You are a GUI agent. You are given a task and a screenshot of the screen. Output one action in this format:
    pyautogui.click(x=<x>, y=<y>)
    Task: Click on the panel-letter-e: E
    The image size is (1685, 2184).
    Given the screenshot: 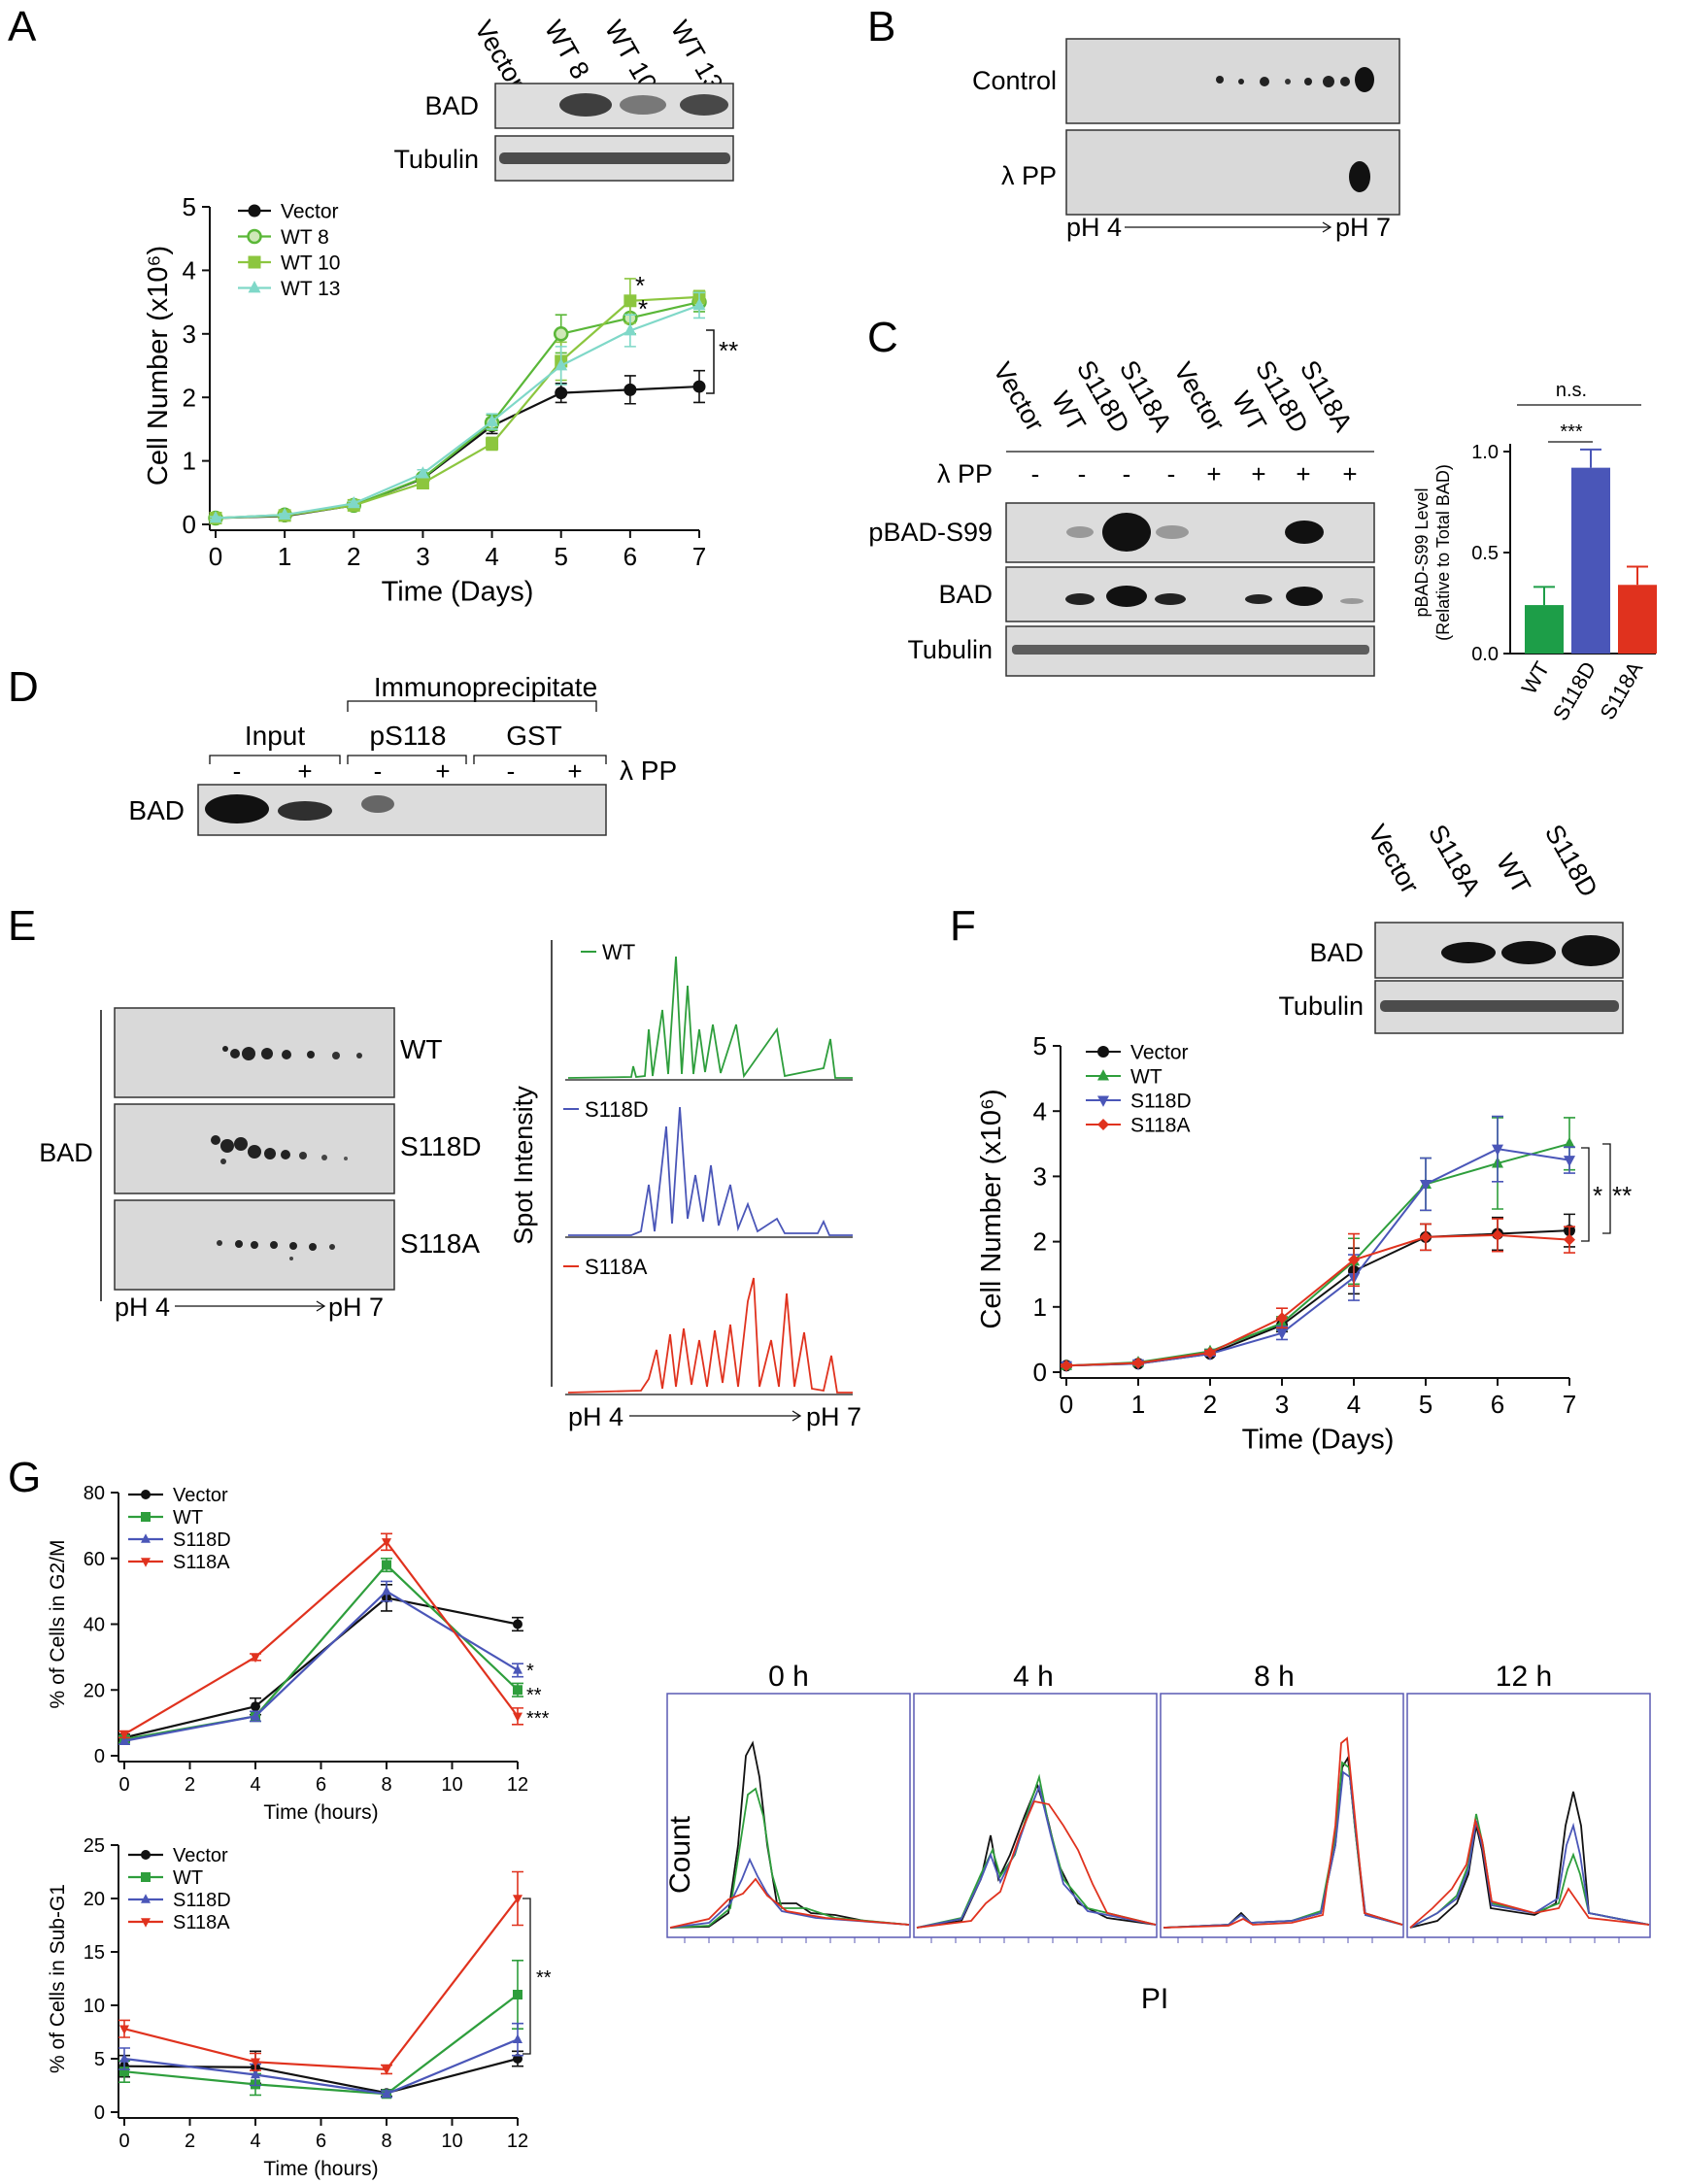 What is the action you would take?
    pyautogui.click(x=22, y=926)
    